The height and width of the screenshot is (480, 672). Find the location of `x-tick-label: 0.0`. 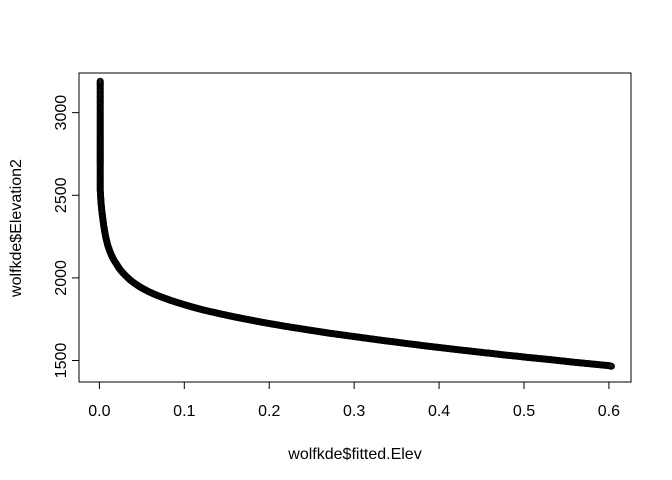

x-tick-label: 0.0 is located at coordinates (99, 411).